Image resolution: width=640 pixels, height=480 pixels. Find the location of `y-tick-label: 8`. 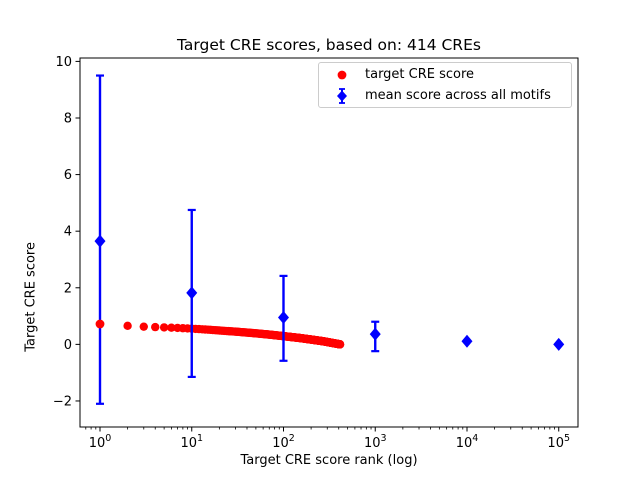

y-tick-label: 8 is located at coordinates (68, 118).